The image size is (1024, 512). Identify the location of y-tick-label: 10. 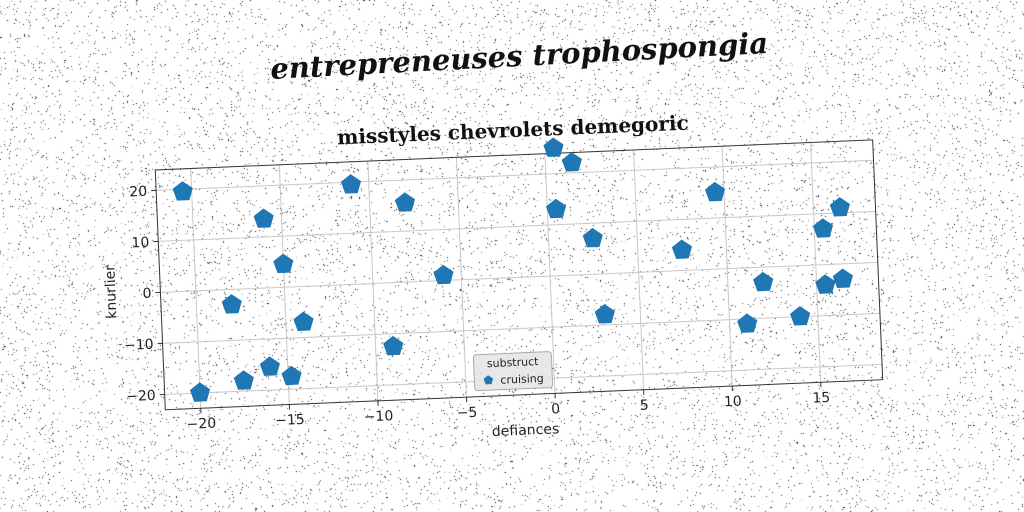
(140, 243).